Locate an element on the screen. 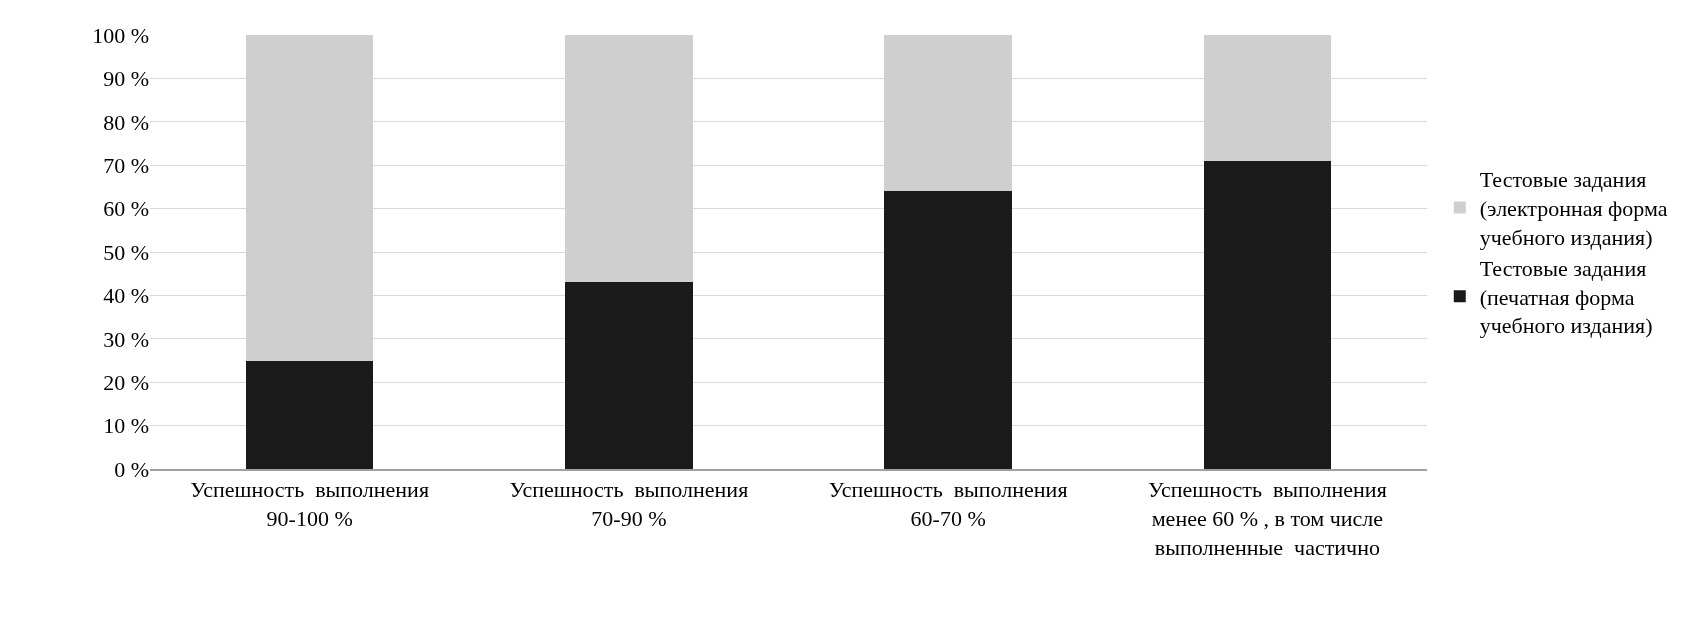 This screenshot has height=639, width=1686. y-tick-label: 30 % is located at coordinates (126, 339).